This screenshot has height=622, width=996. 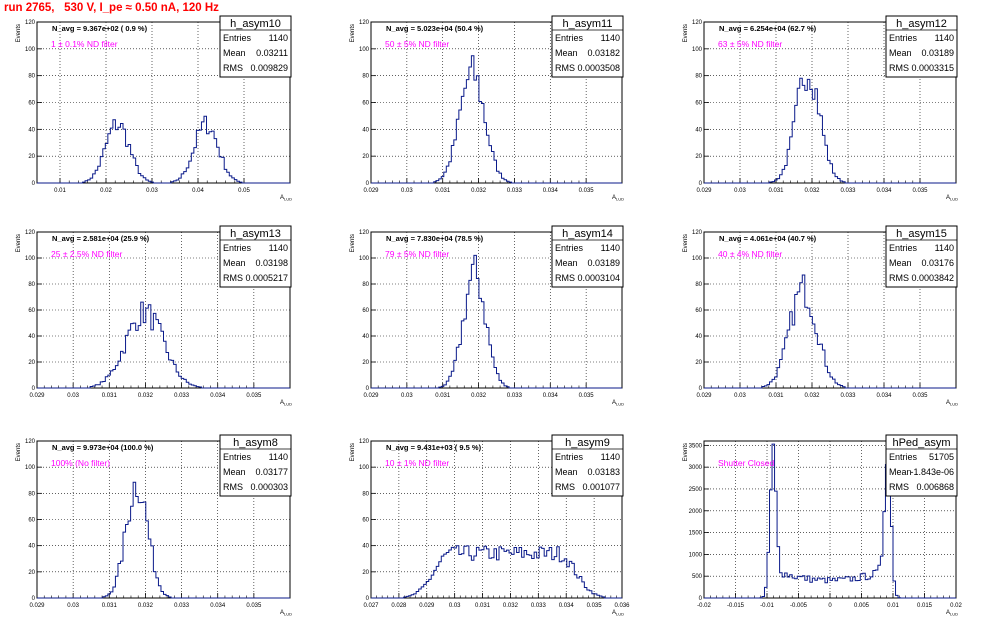 What do you see at coordinates (101, 238) in the screenshot?
I see `navg-label: N_avg = 2.581e+04 (25.9 %)` at bounding box center [101, 238].